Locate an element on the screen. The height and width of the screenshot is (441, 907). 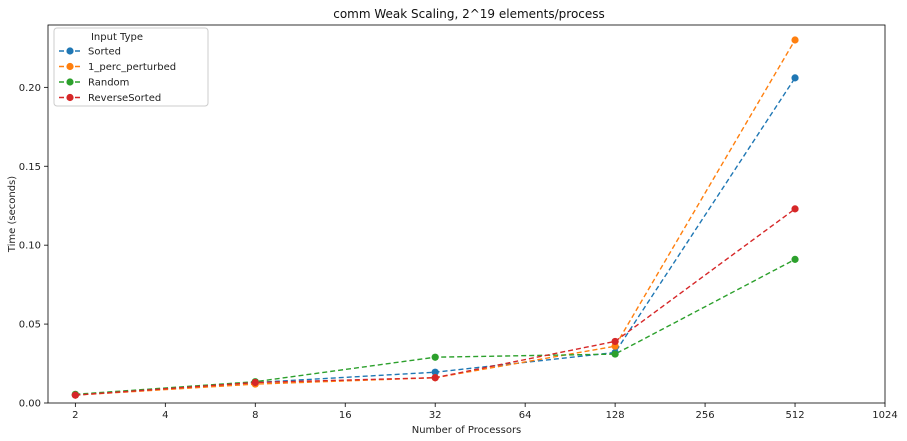
x-tick-label: 128 is located at coordinates (615, 415).